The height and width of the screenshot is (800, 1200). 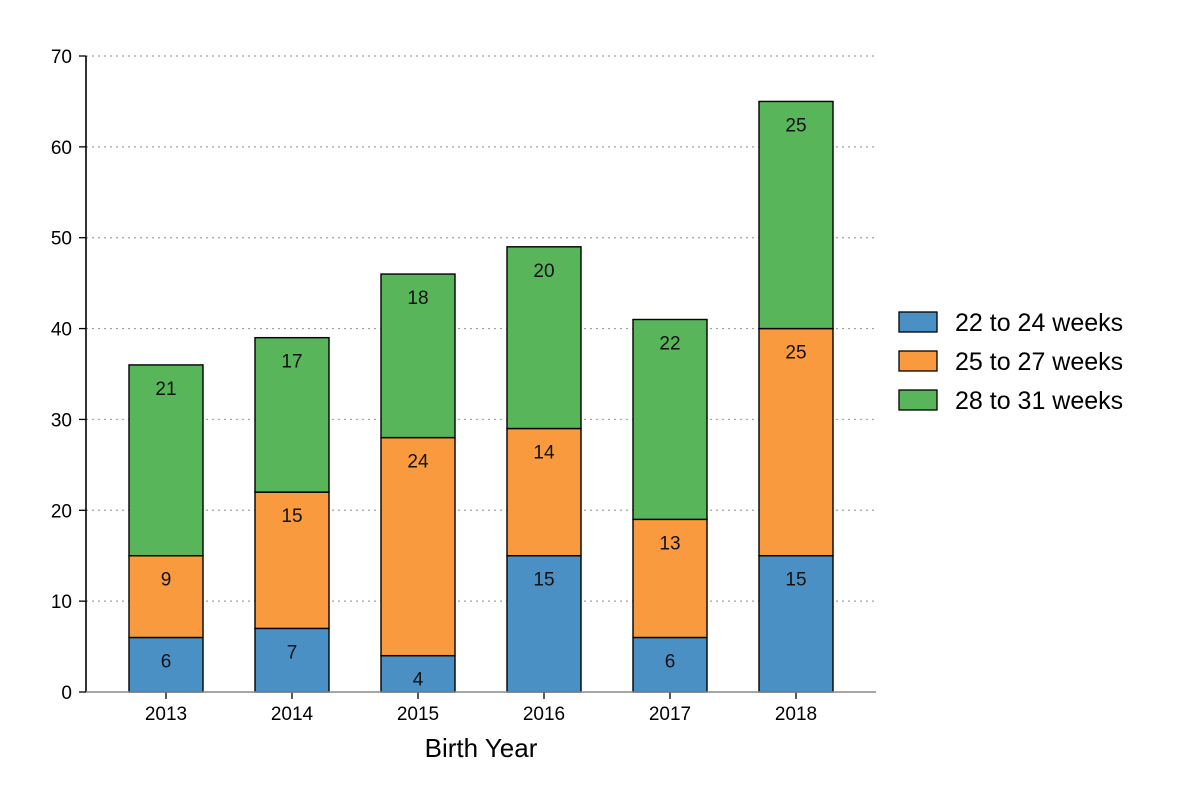 I want to click on y-tick-label: 30, so click(x=61, y=420).